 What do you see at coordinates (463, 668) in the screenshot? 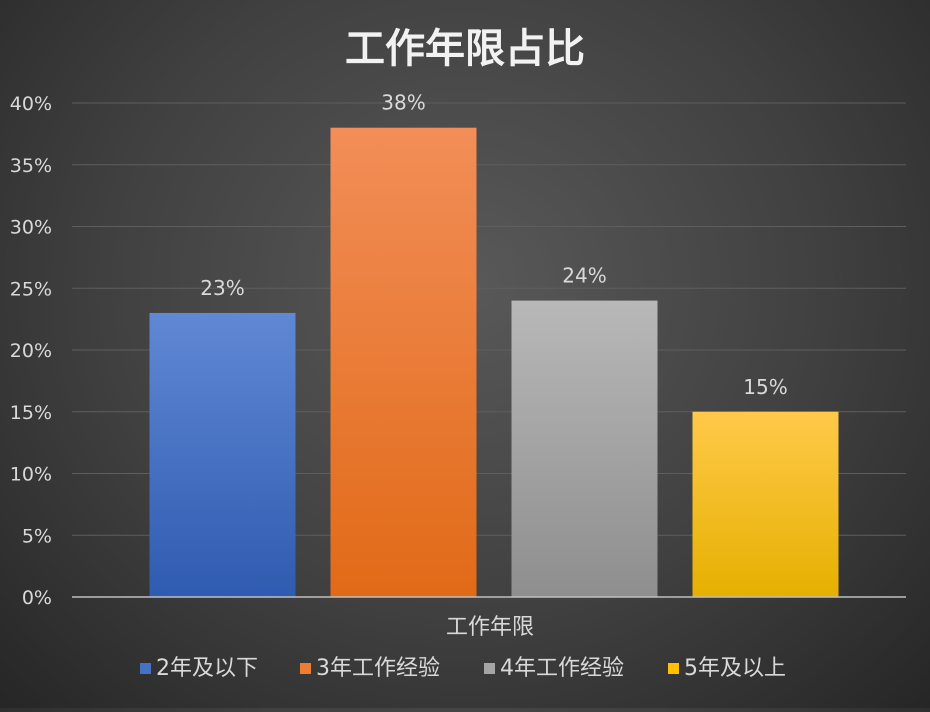
I see `legend: 2年及以下 3年工作经验 4年工作经验 5年及以上` at bounding box center [463, 668].